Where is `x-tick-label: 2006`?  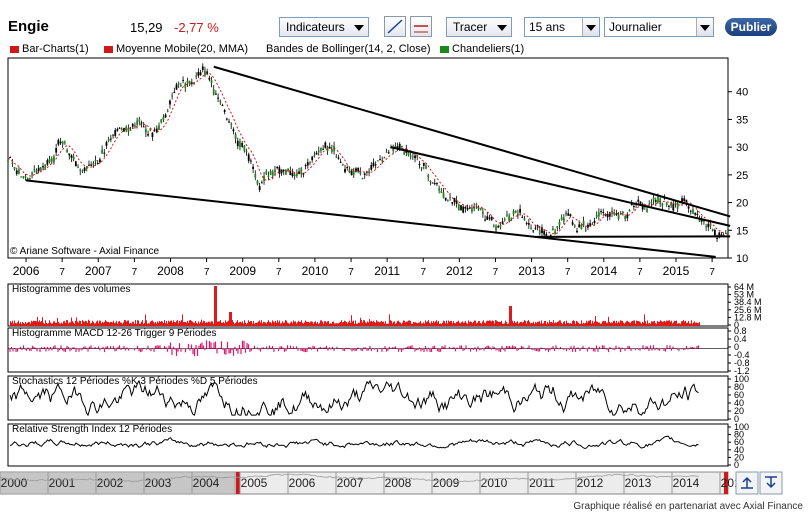
x-tick-label: 2006 is located at coordinates (26, 271).